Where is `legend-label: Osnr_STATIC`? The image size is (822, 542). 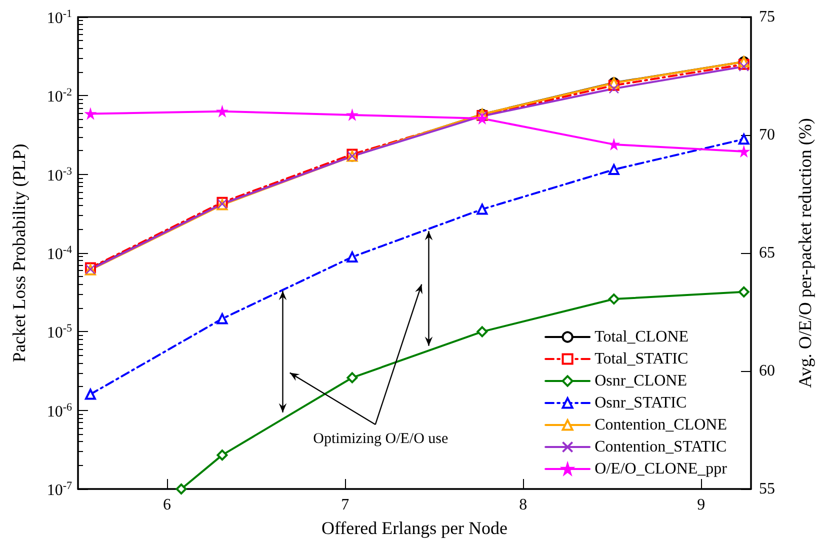
legend-label: Osnr_STATIC is located at coordinates (640, 403).